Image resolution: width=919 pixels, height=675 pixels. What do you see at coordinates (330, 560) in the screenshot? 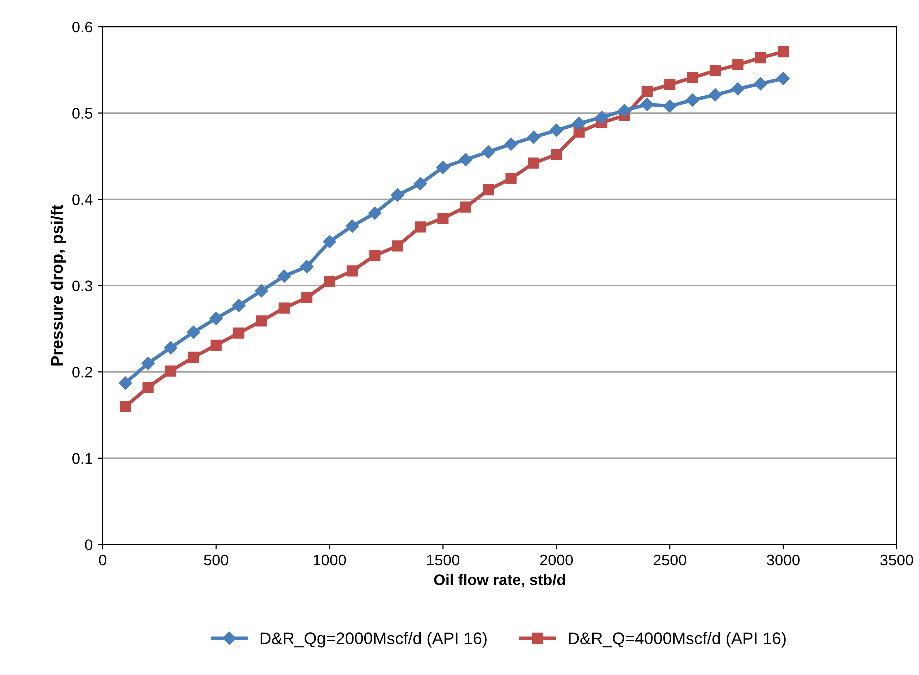
I see `x-tick-label: 1000` at bounding box center [330, 560].